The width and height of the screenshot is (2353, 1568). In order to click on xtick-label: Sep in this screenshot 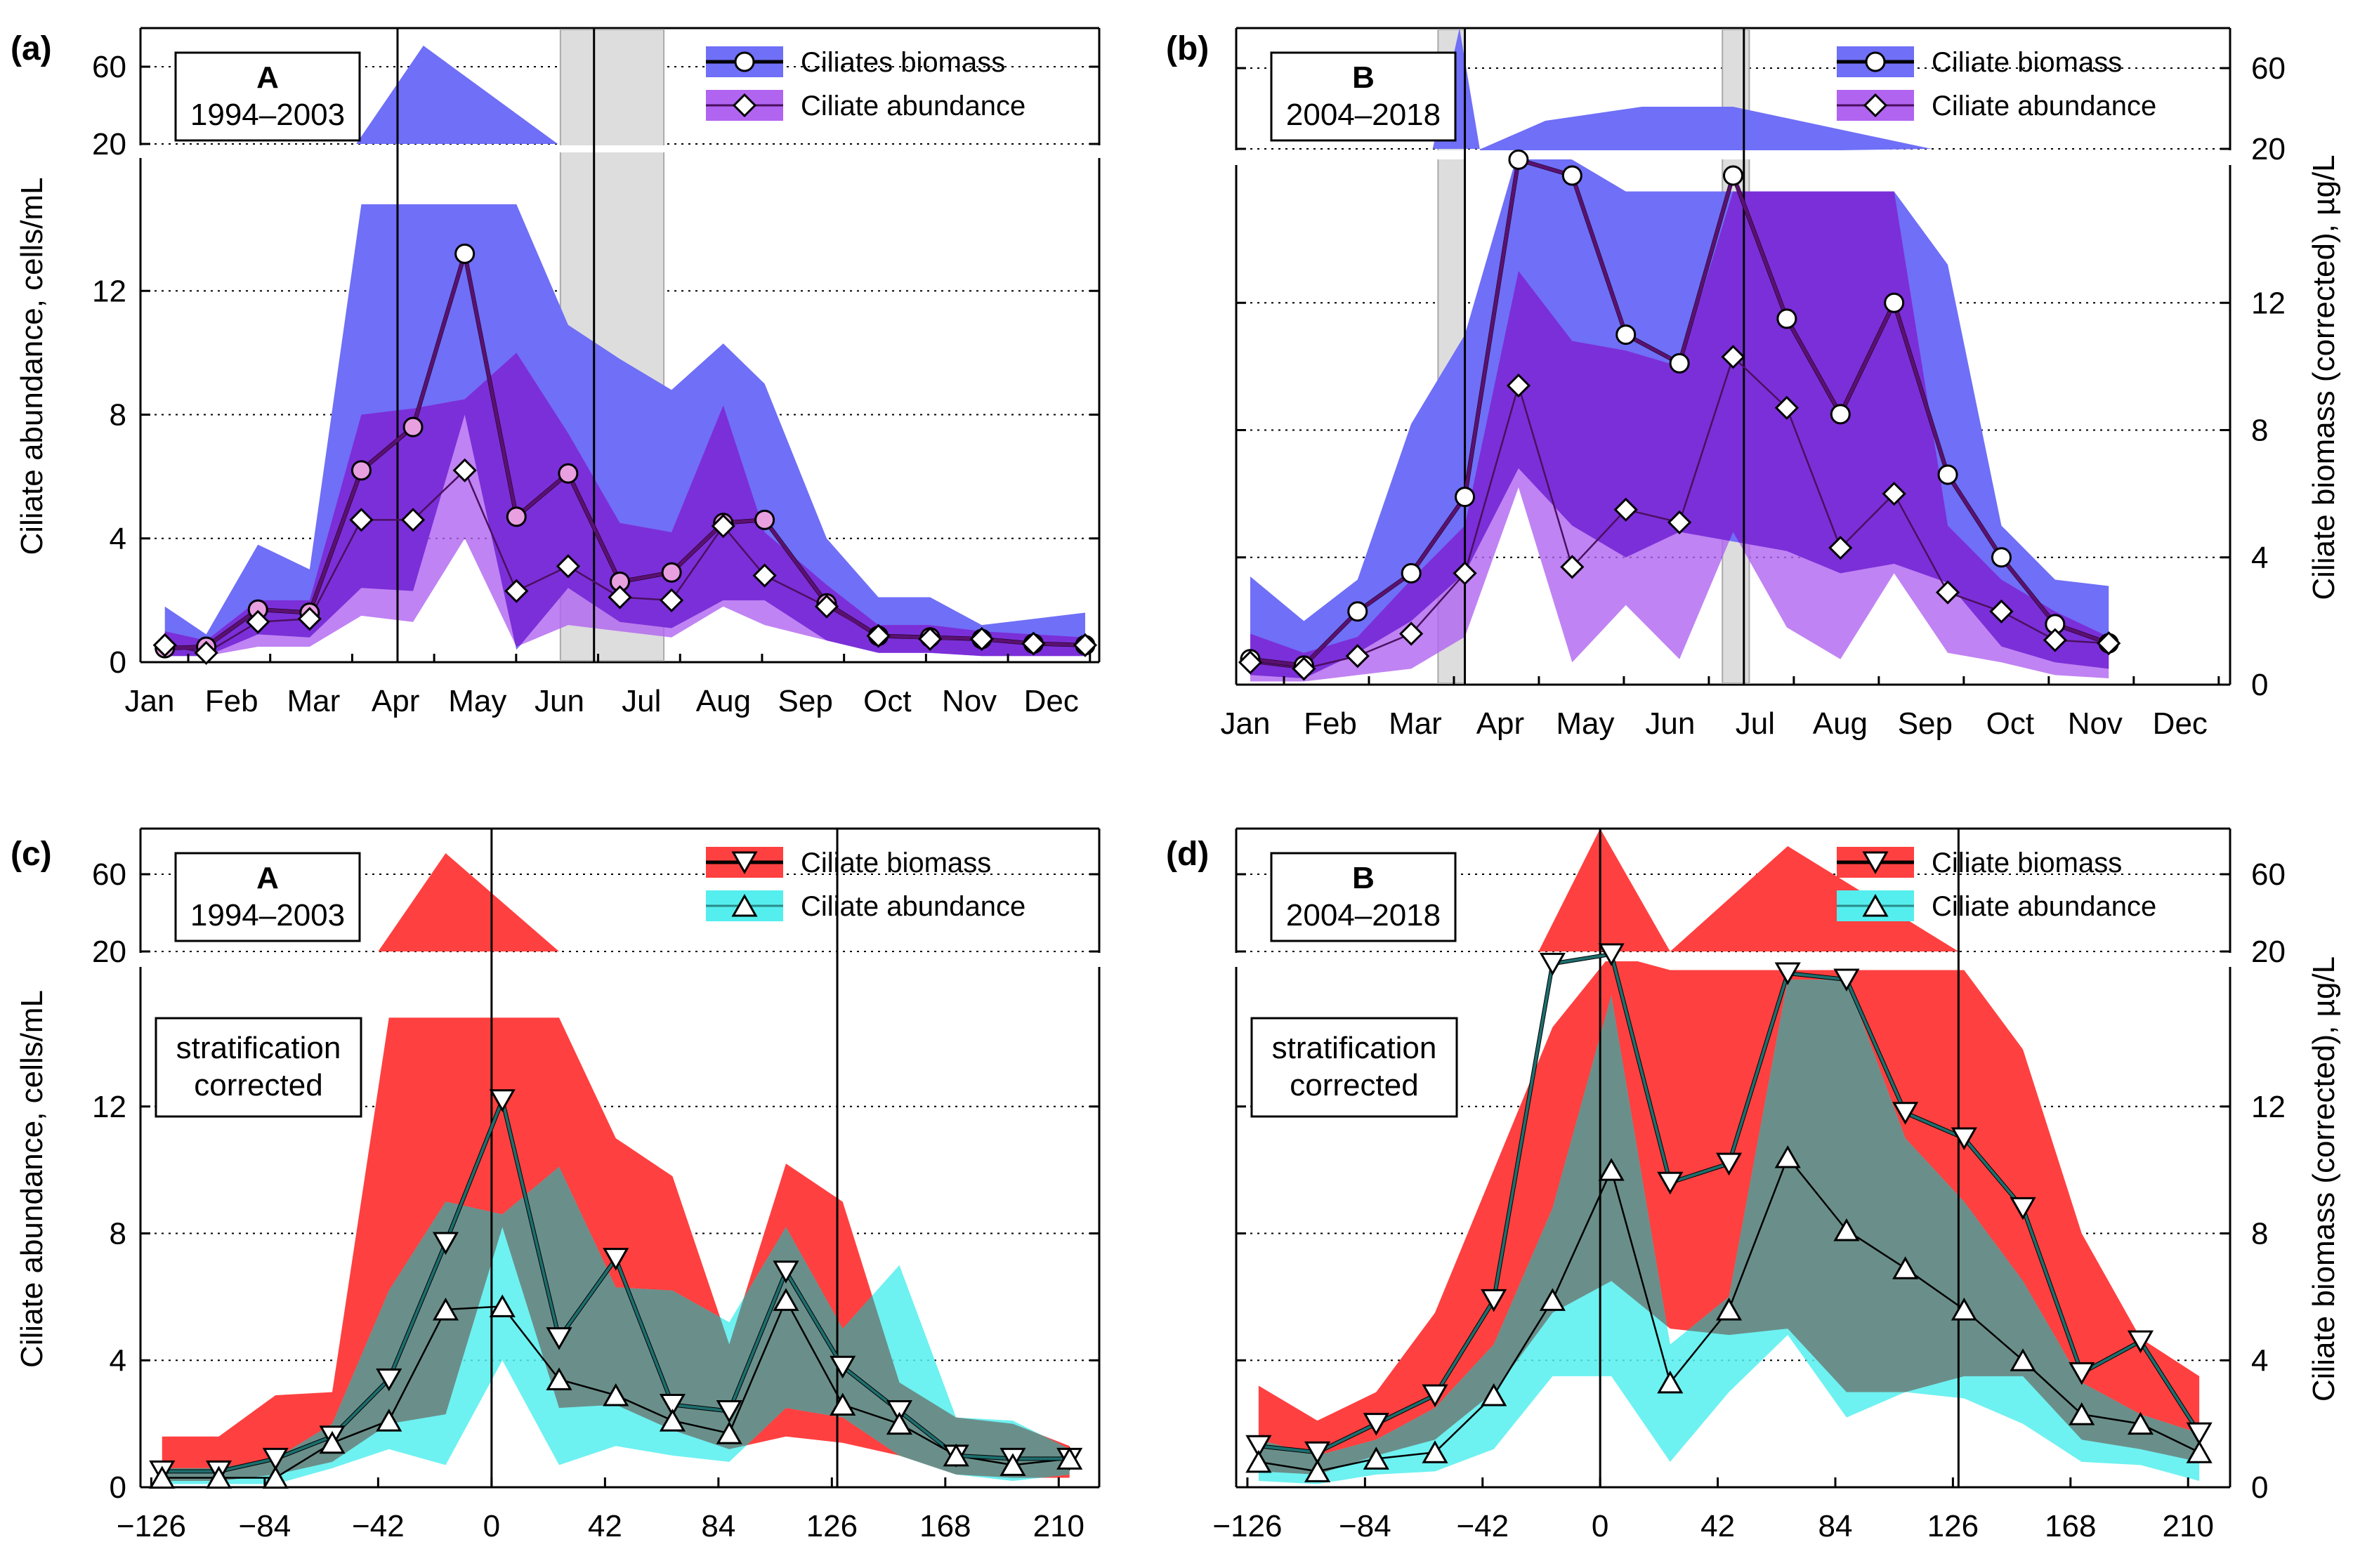, I will do `click(805, 701)`.